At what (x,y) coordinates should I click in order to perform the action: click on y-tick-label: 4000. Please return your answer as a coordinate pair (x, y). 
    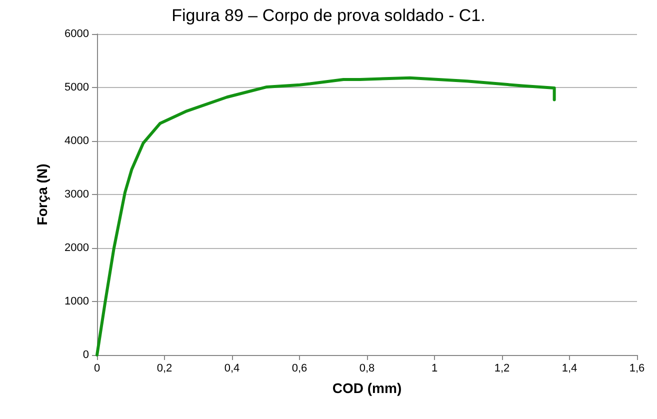
    Looking at the image, I should click on (76, 141).